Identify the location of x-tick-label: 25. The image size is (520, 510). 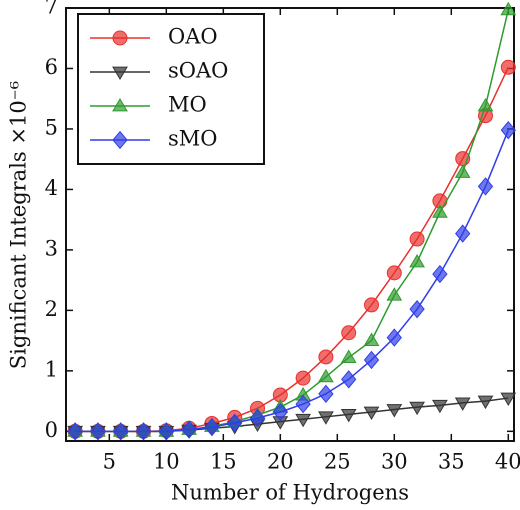
(337, 462).